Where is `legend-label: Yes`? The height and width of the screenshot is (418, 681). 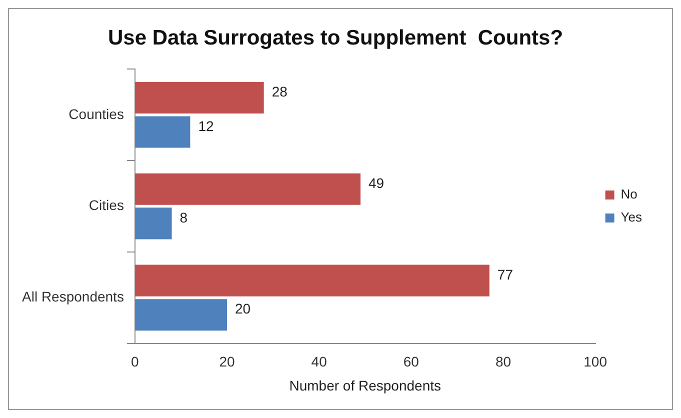 legend-label: Yes is located at coordinates (631, 217).